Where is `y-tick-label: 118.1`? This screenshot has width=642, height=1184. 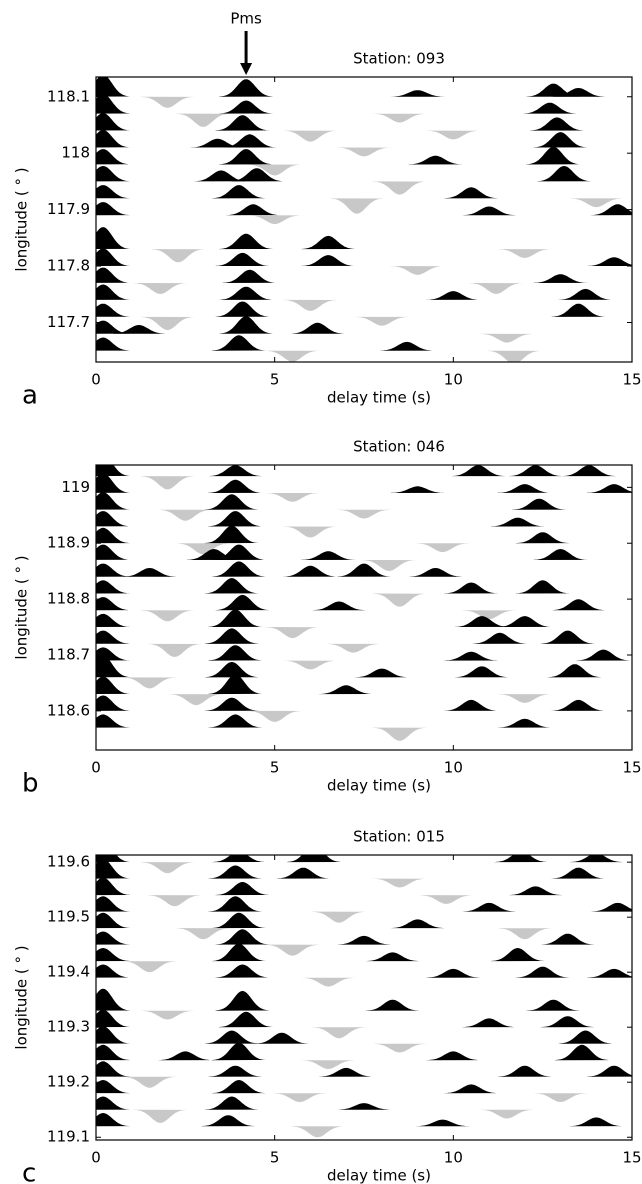
y-tick-label: 118.1 is located at coordinates (68, 96).